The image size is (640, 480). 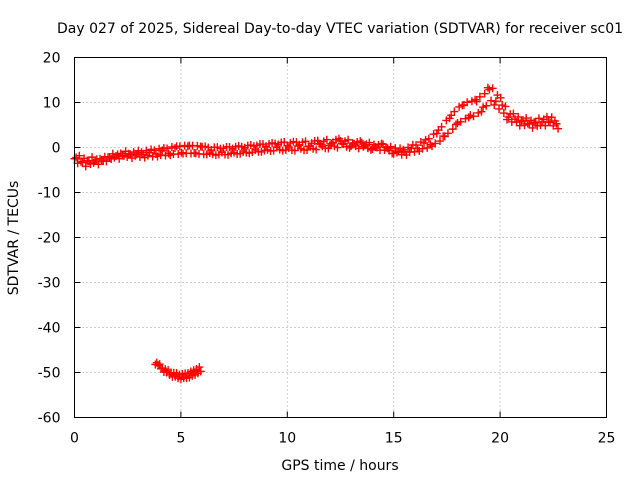 What do you see at coordinates (178, 371) in the screenshot?
I see `series-isolated-arc` at bounding box center [178, 371].